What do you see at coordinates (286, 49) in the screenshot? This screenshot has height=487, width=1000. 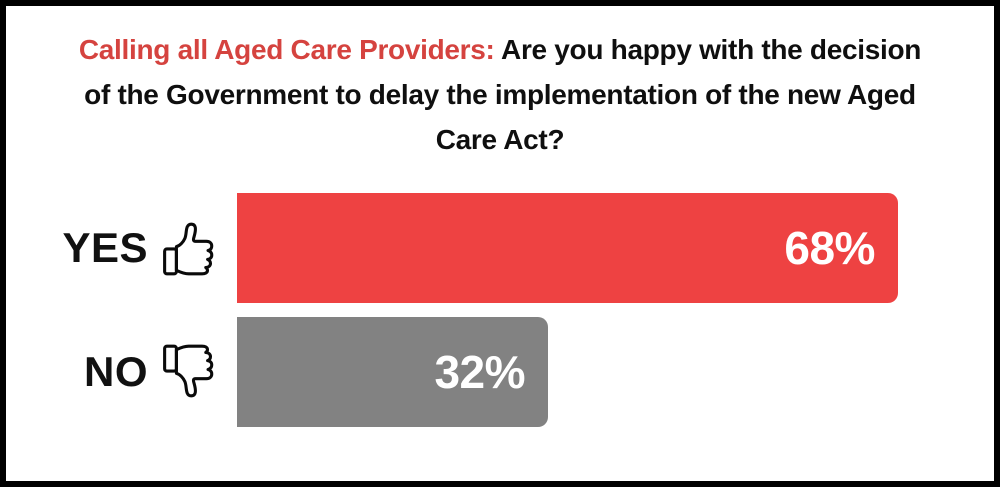 I see `title-highlight: Calling all Aged Care Providers:` at bounding box center [286, 49].